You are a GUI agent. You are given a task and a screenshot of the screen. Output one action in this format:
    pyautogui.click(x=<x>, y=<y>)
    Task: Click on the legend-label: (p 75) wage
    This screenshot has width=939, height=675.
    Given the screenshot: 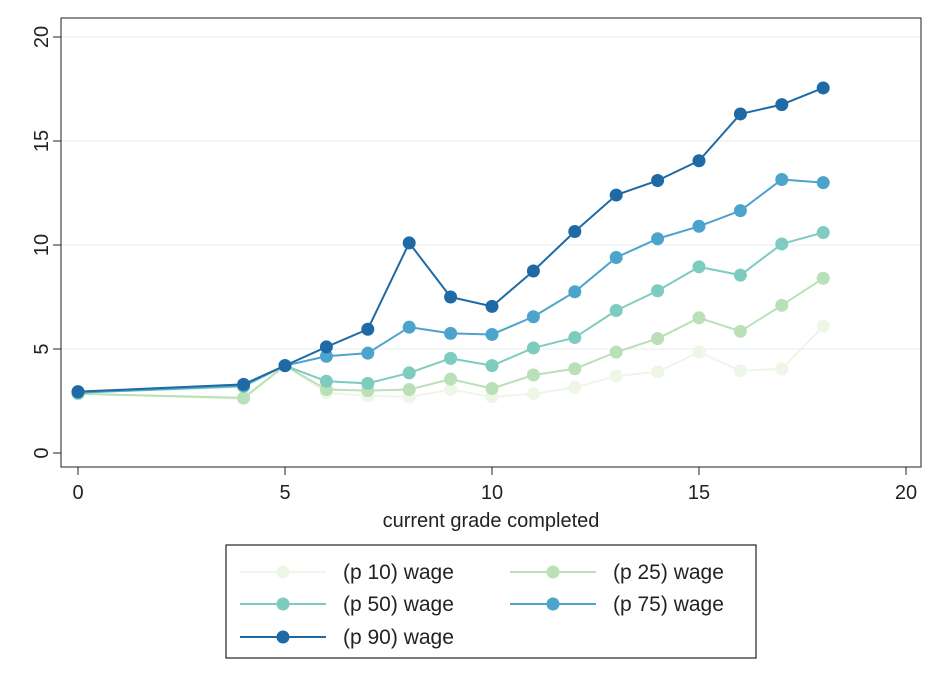 What is the action you would take?
    pyautogui.click(x=668, y=604)
    